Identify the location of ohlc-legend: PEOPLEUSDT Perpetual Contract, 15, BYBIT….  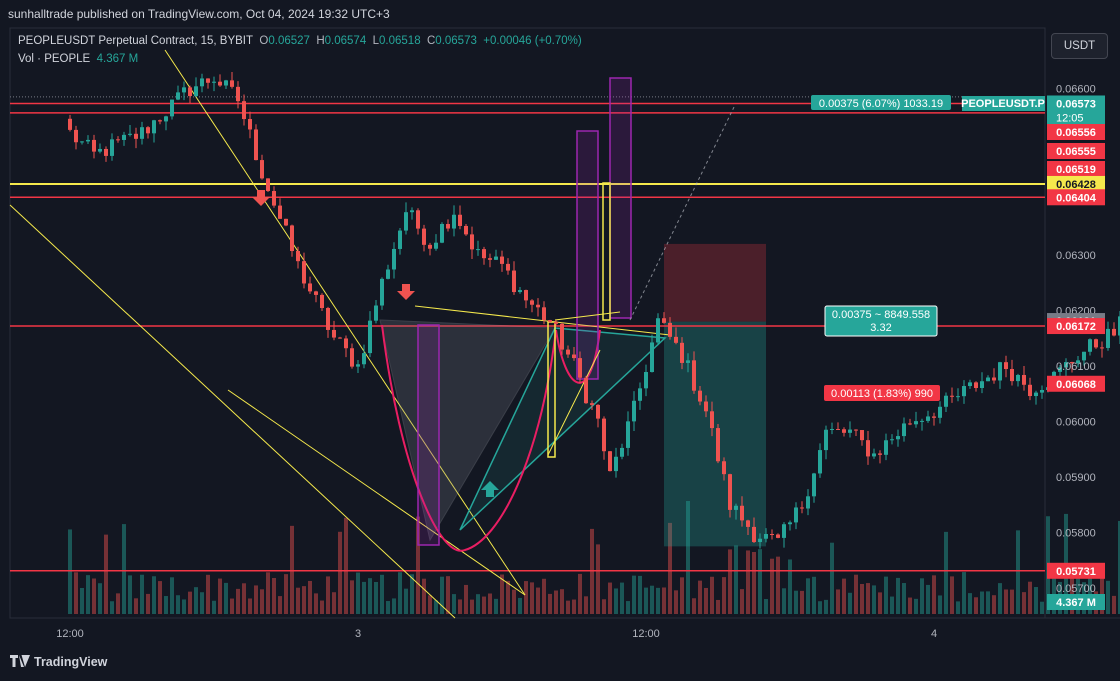
(300, 41).